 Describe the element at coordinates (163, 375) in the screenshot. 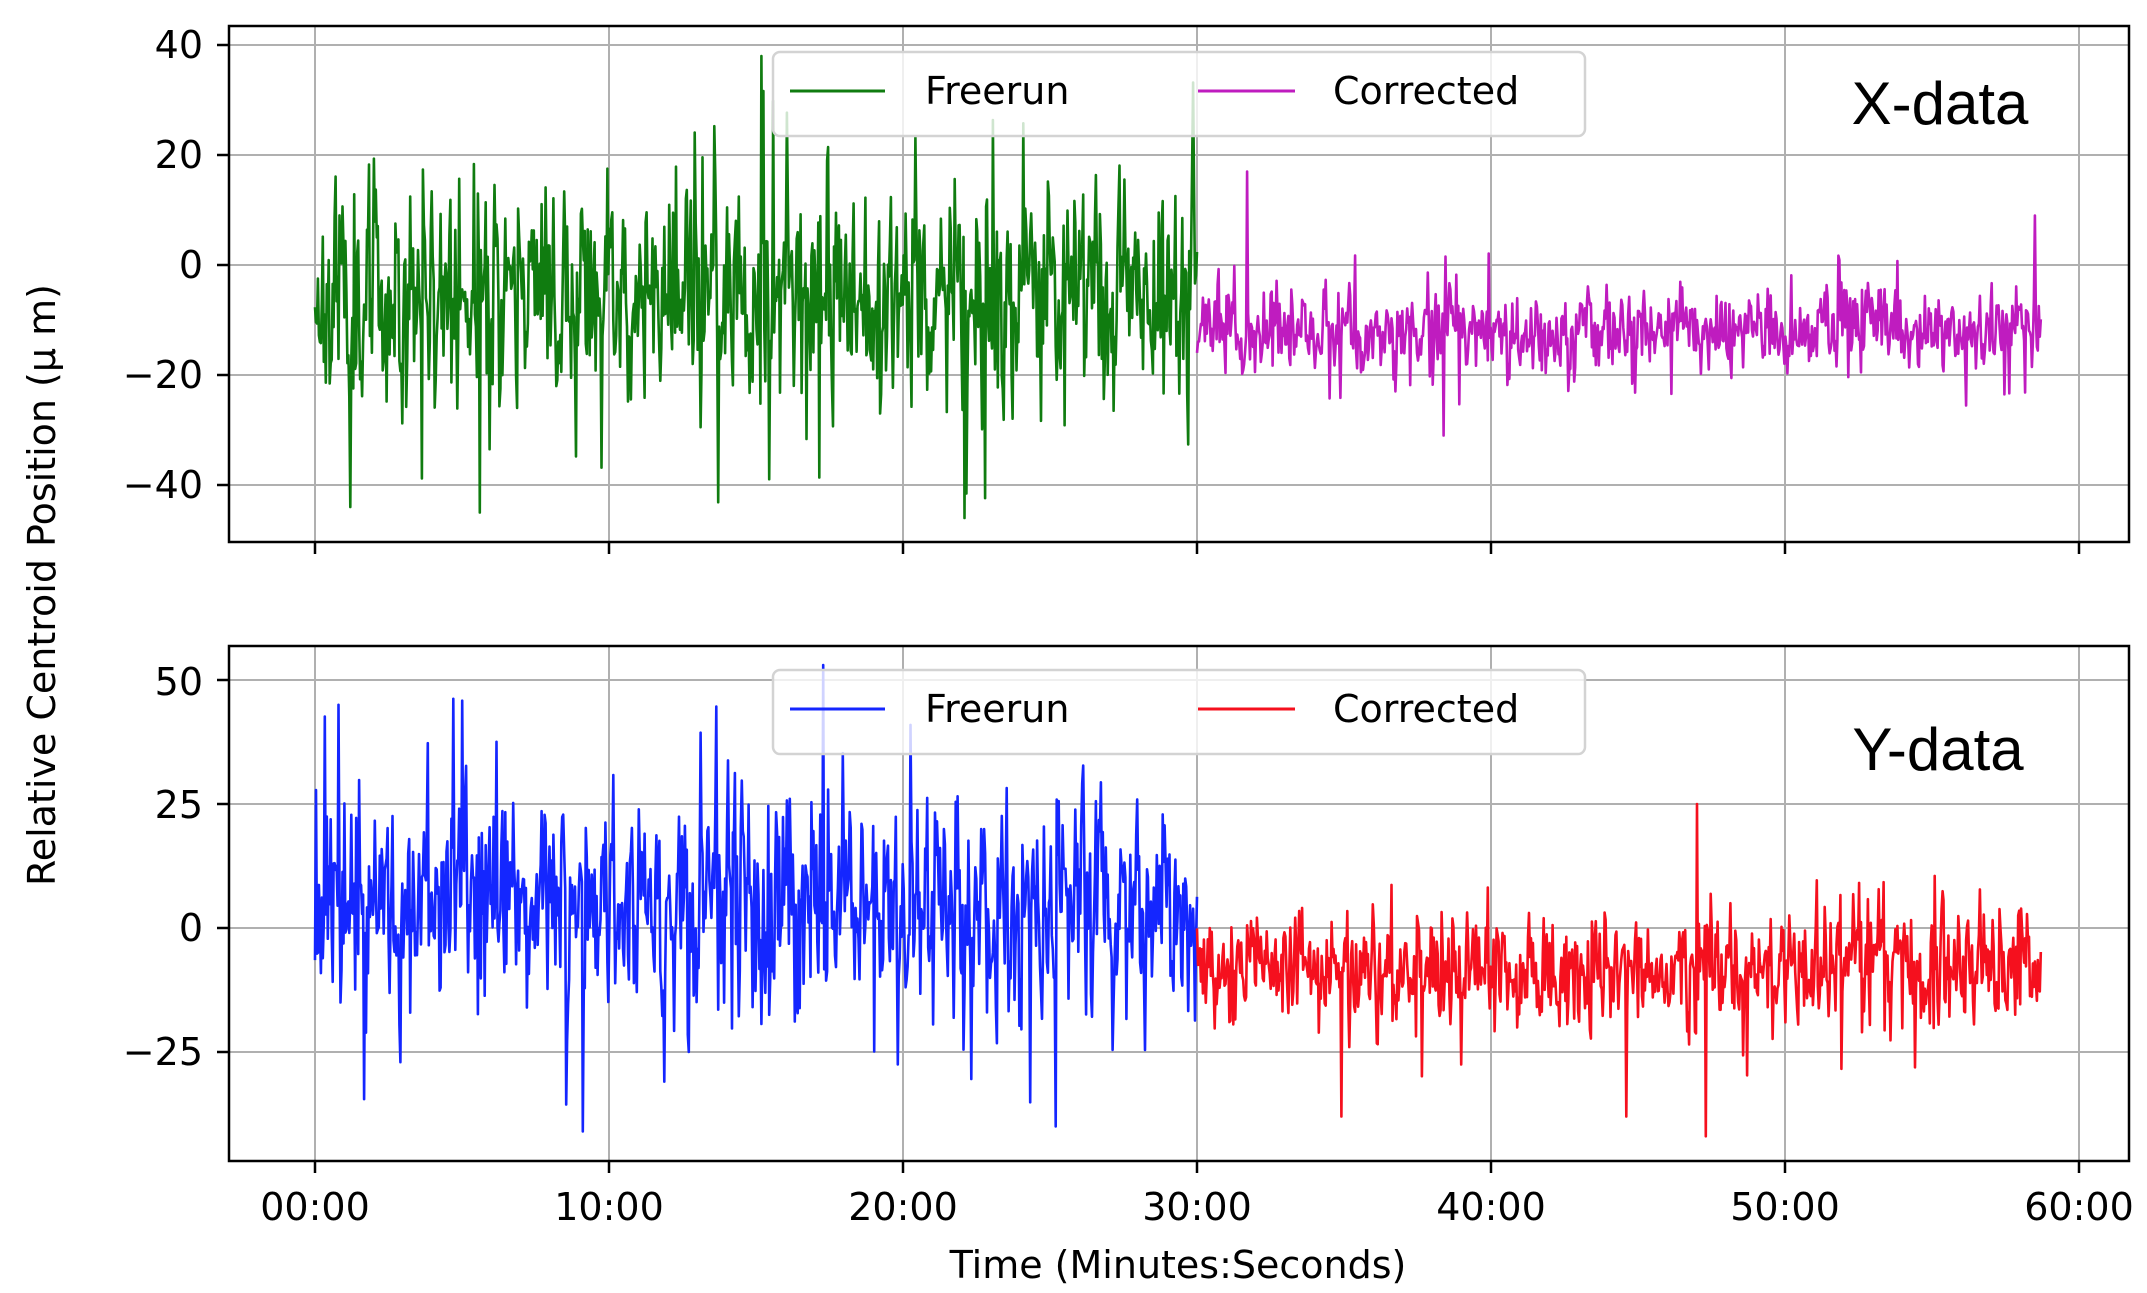

I see `y-tick-label: −20` at that location.